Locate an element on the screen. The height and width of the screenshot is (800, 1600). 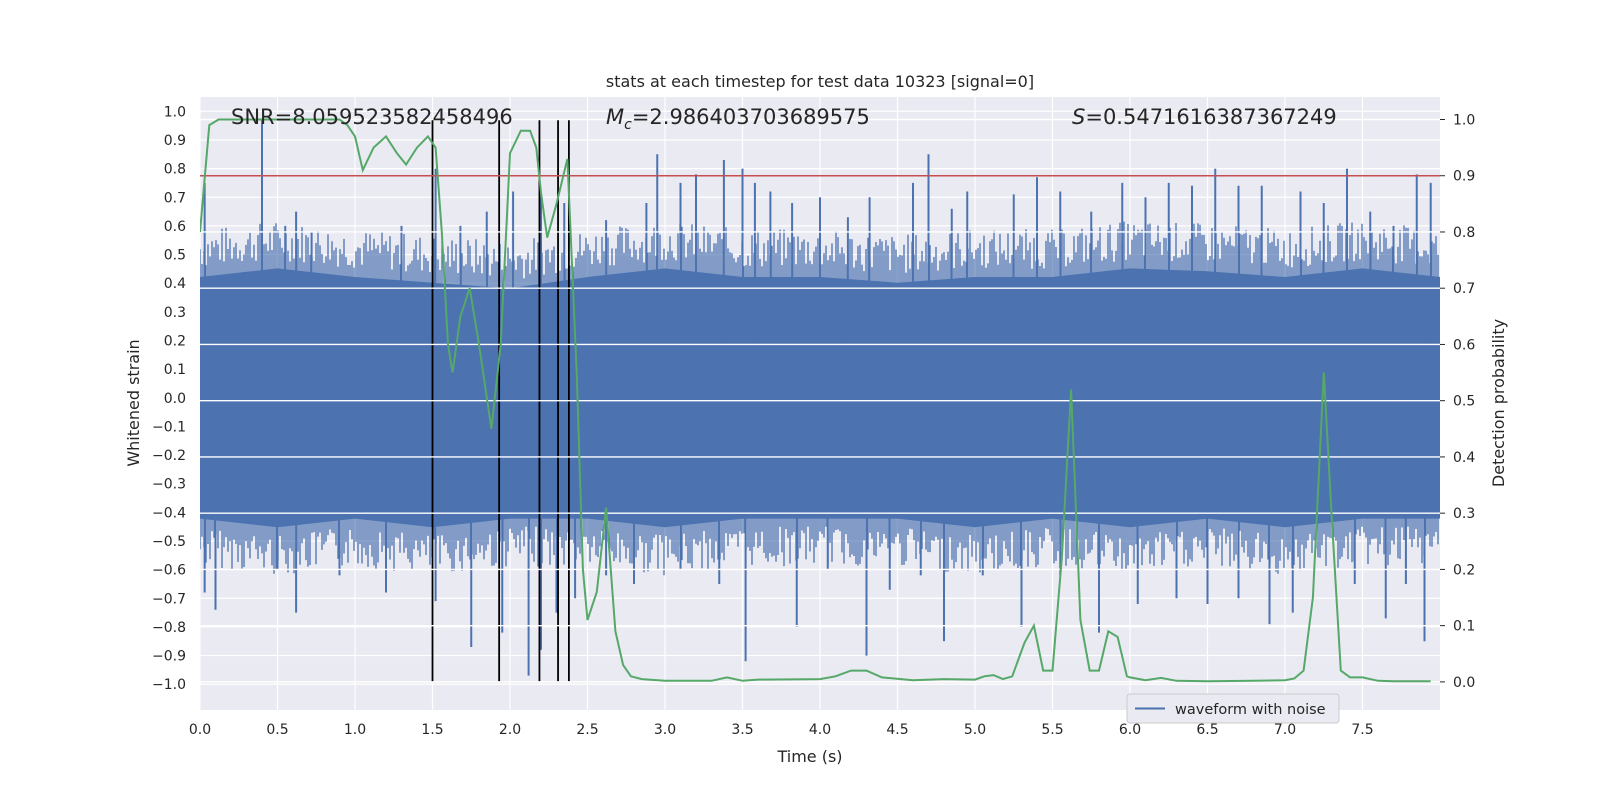
chirp-mass-annotation: Mc=2.986403703689575 is located at coordinates (738, 119).